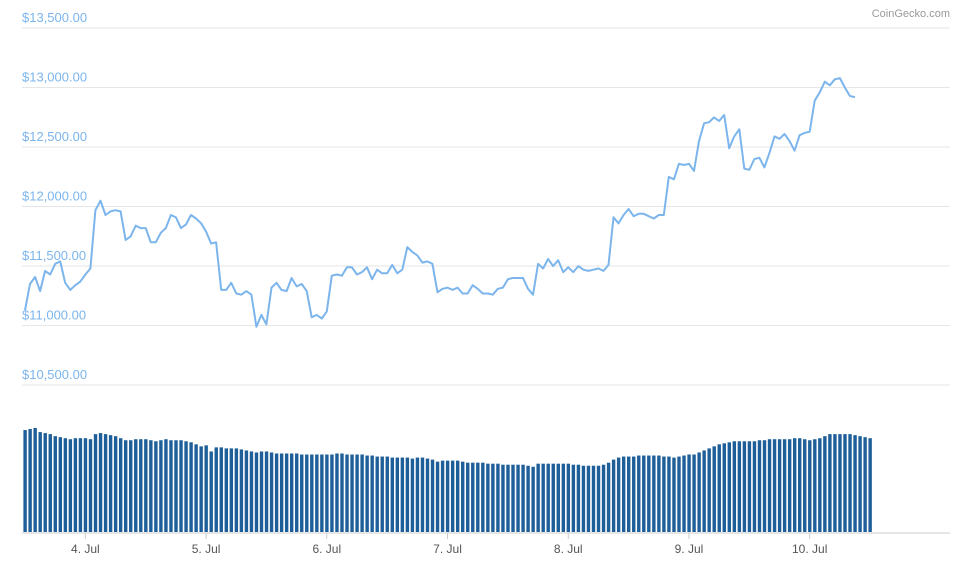 The height and width of the screenshot is (576, 969). I want to click on x-tick-label: 7. Jul, so click(447, 549).